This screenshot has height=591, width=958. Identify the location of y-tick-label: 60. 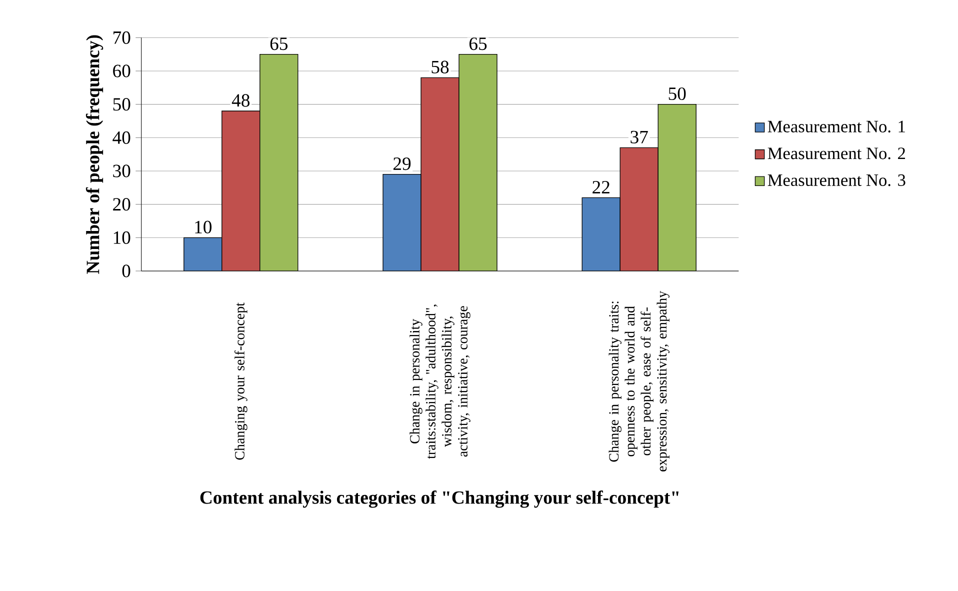
(121, 71).